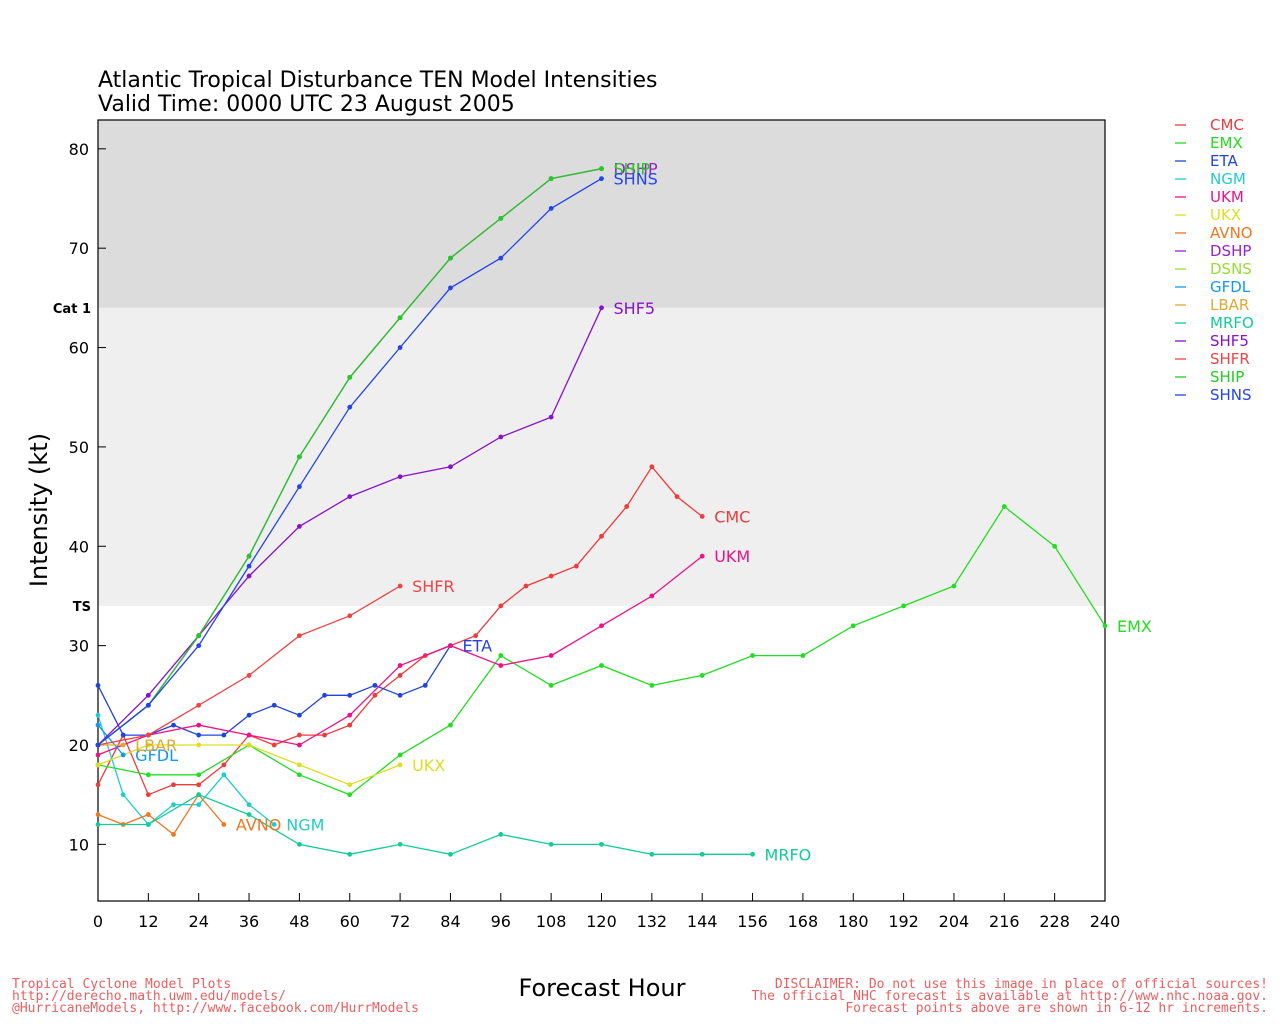 This screenshot has width=1280, height=1024. What do you see at coordinates (551, 921) in the screenshot?
I see `x-tick-label: 108` at bounding box center [551, 921].